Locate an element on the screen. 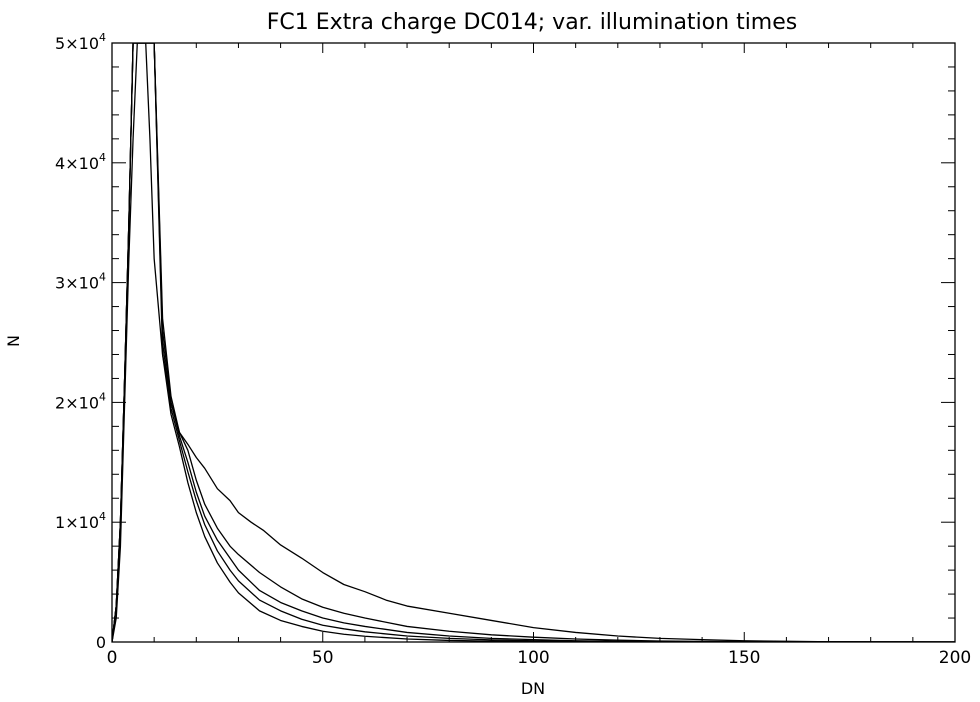 The height and width of the screenshot is (702, 980). y-tick-label: 3×10⁴ is located at coordinates (80, 282).